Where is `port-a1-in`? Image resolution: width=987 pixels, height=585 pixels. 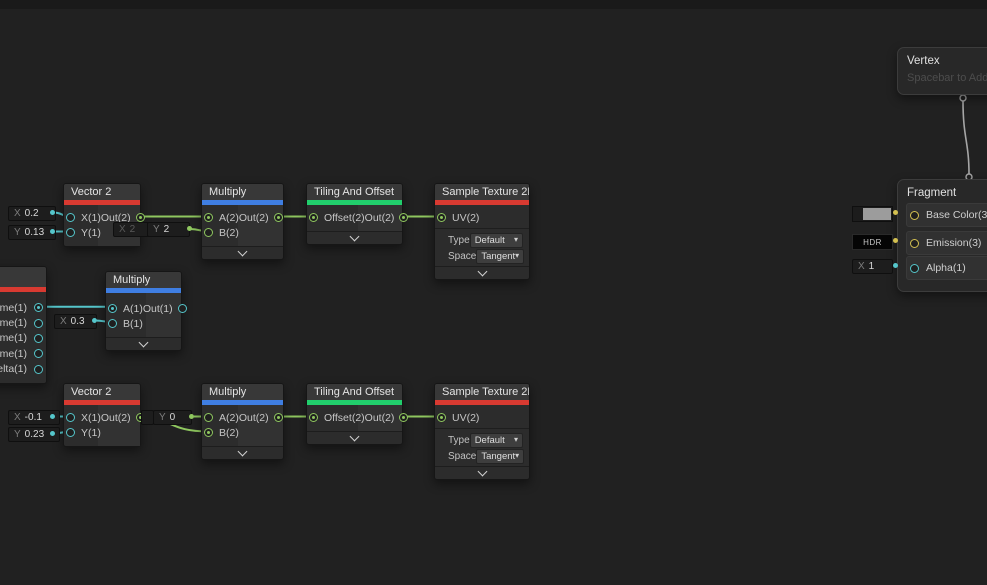
port-a1-in is located at coordinates (112, 308).